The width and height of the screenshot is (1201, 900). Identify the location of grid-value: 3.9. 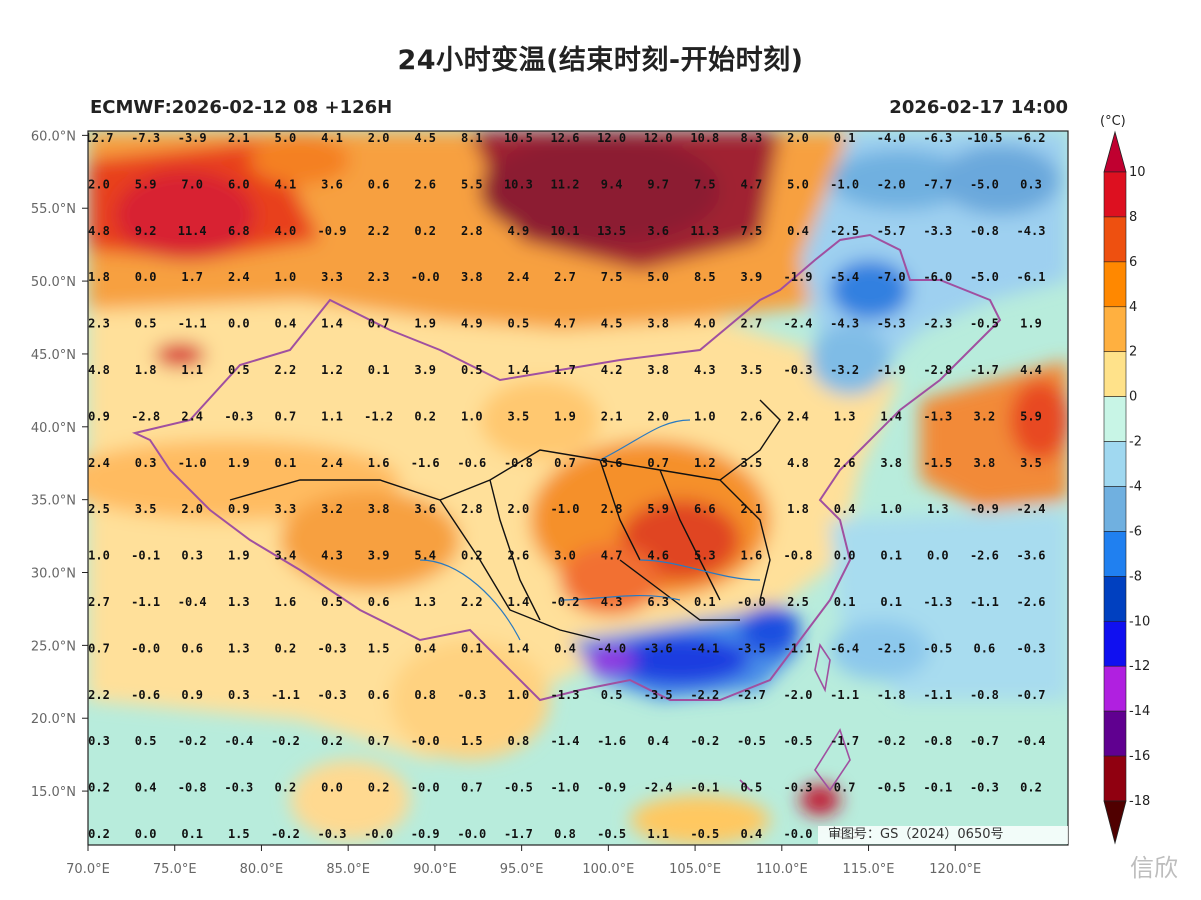
(379, 556).